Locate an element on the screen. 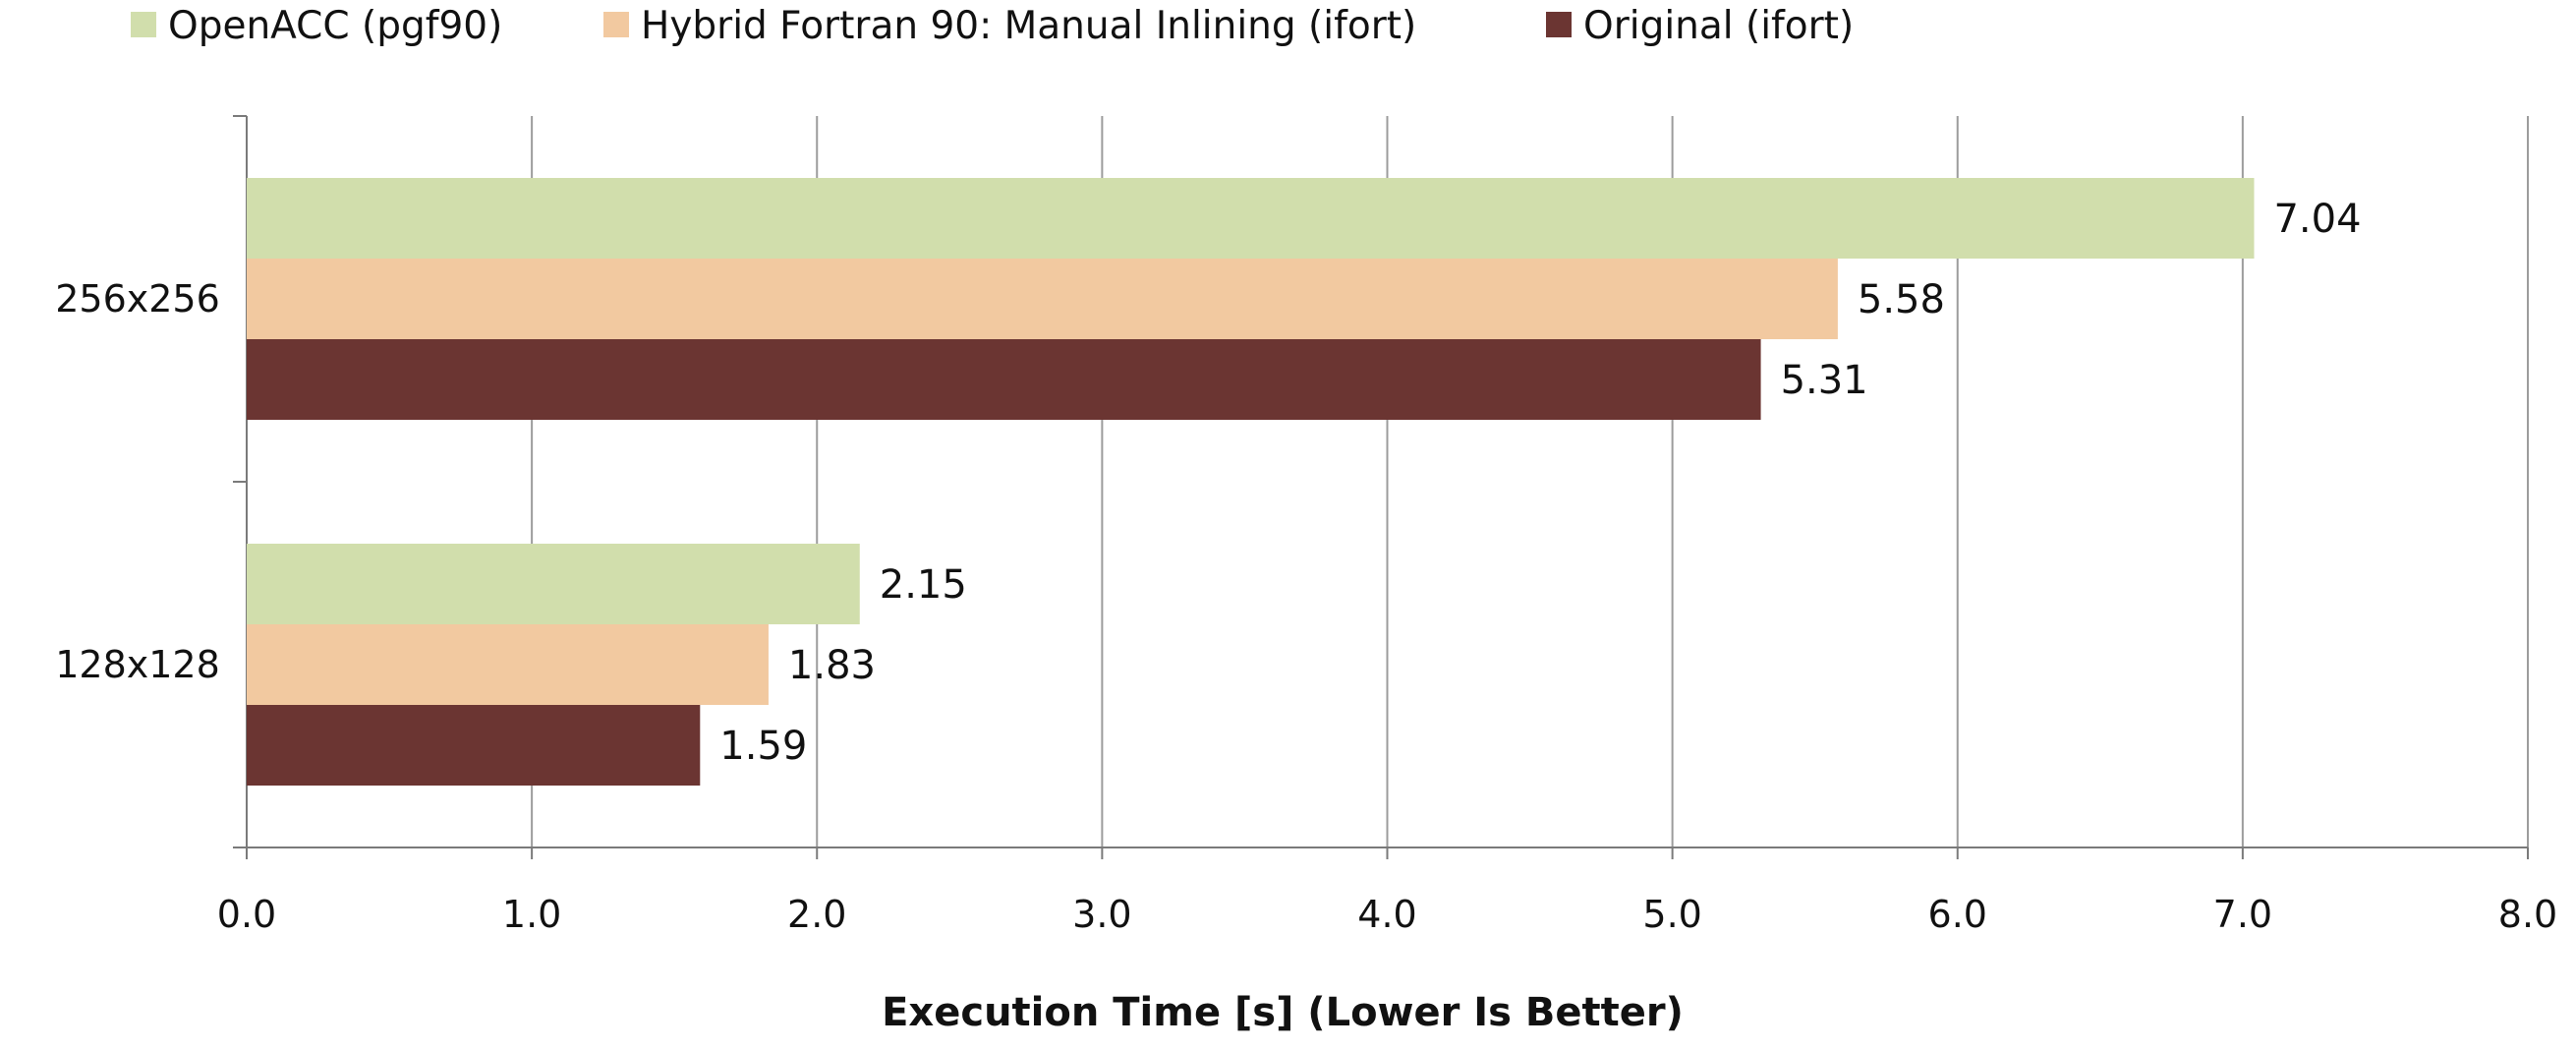 This screenshot has height=1051, width=2576. x-axis-title: Execution Time [s] (Lower Is Better) is located at coordinates (1283, 1012).